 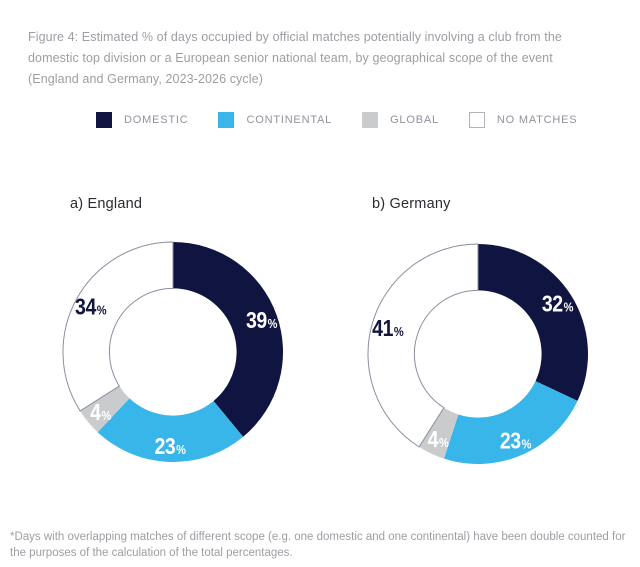 I want to click on donut-chart-england: 39% 23% 4% 34%, so click(x=173, y=352).